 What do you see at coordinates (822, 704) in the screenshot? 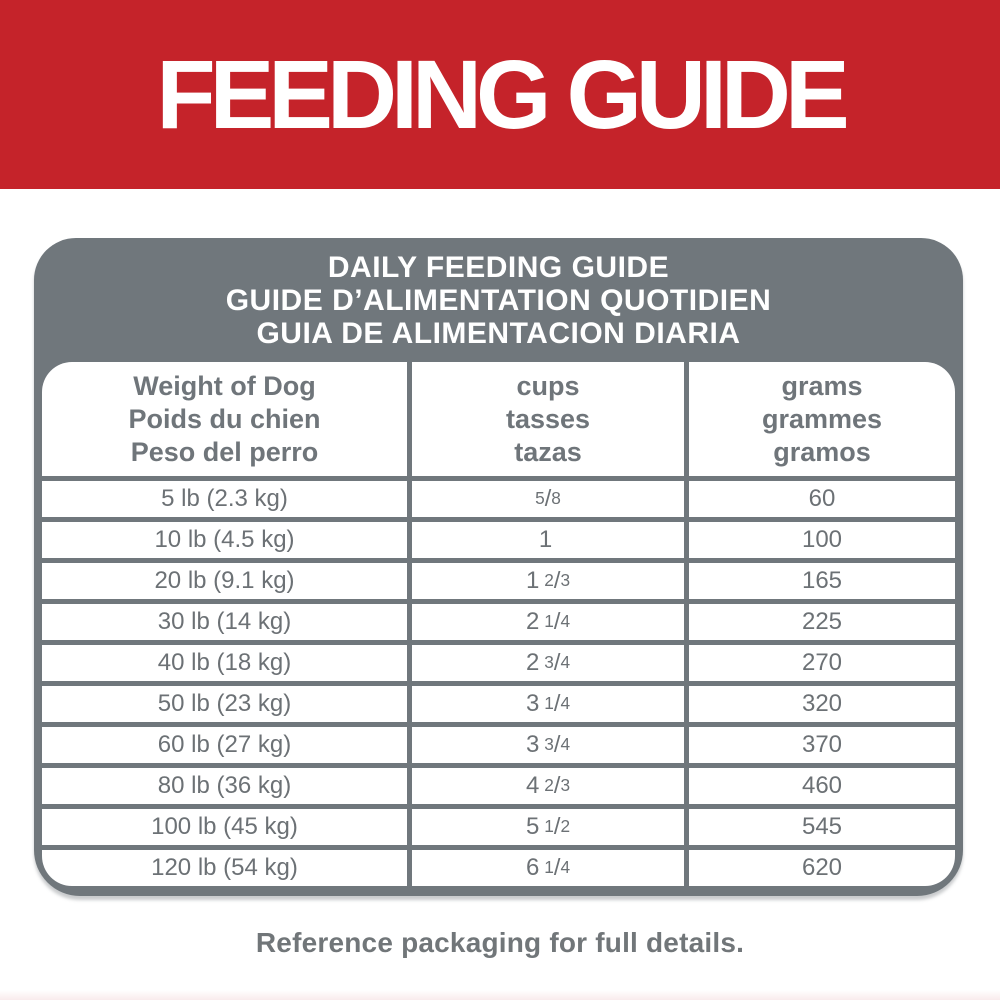
I see `grams-cell: 320` at bounding box center [822, 704].